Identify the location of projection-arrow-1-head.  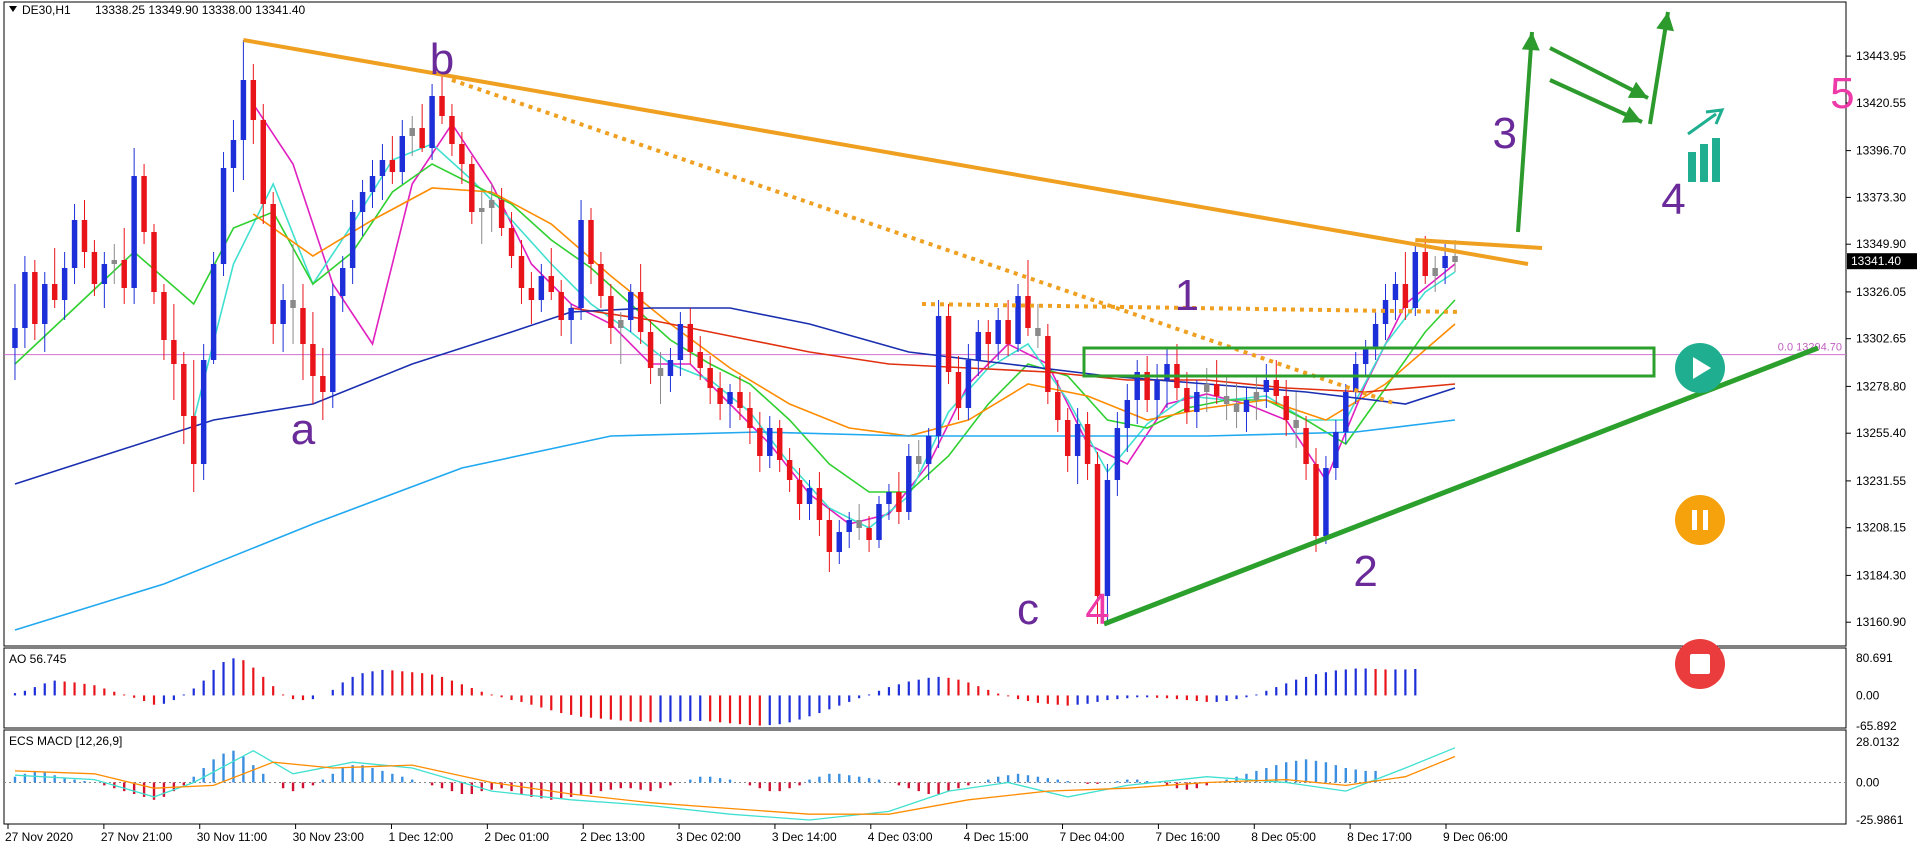
(1530, 41).